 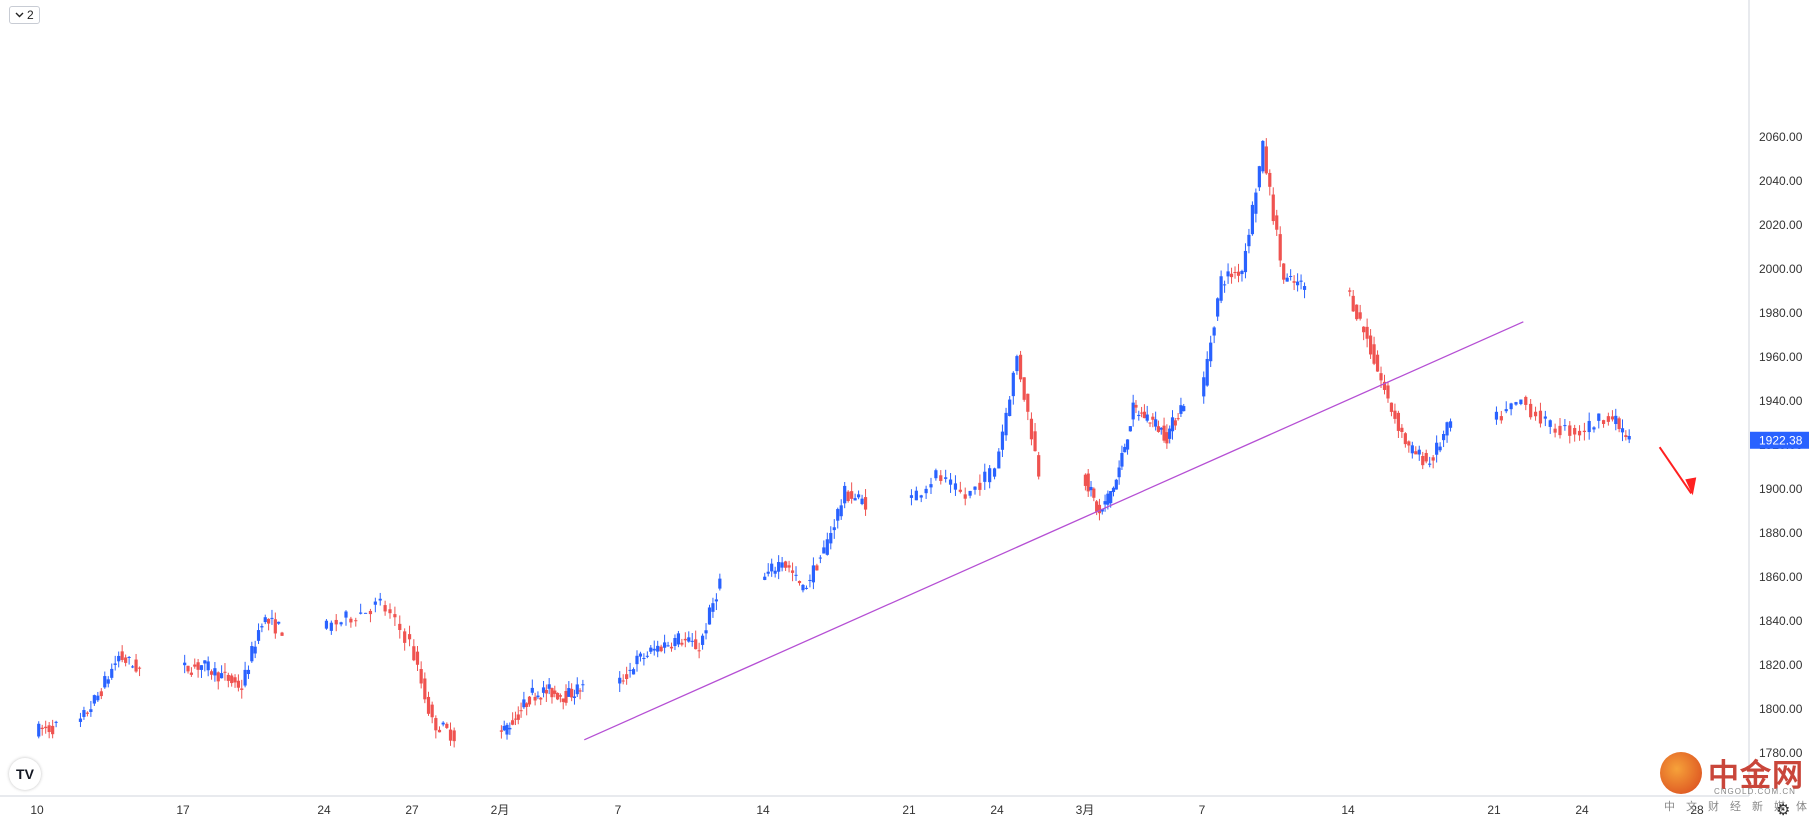 I want to click on tradingview-logo-icon: TV, so click(x=25, y=774).